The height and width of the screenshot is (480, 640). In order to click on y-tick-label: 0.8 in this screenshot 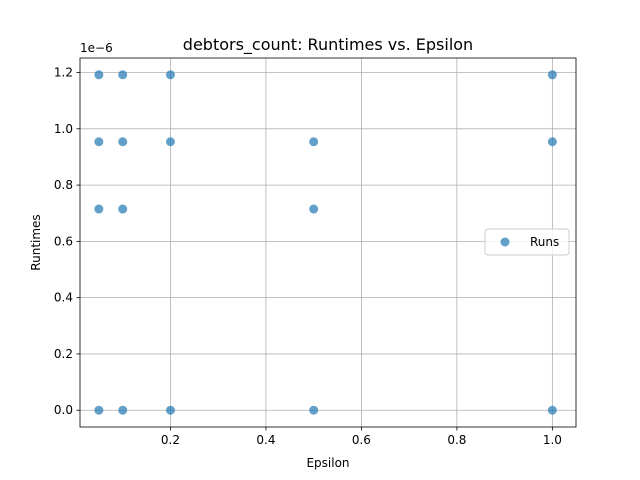, I will do `click(63, 185)`.